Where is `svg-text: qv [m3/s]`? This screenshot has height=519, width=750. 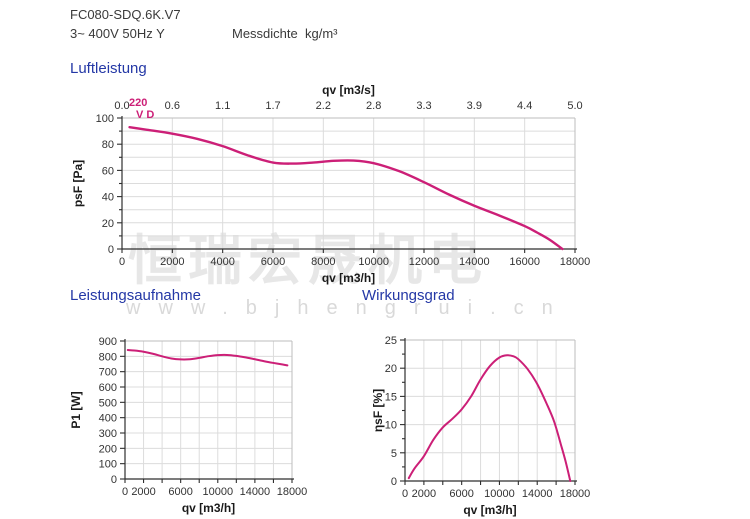
svg-text: qv [m3/s] is located at coordinates (348, 90).